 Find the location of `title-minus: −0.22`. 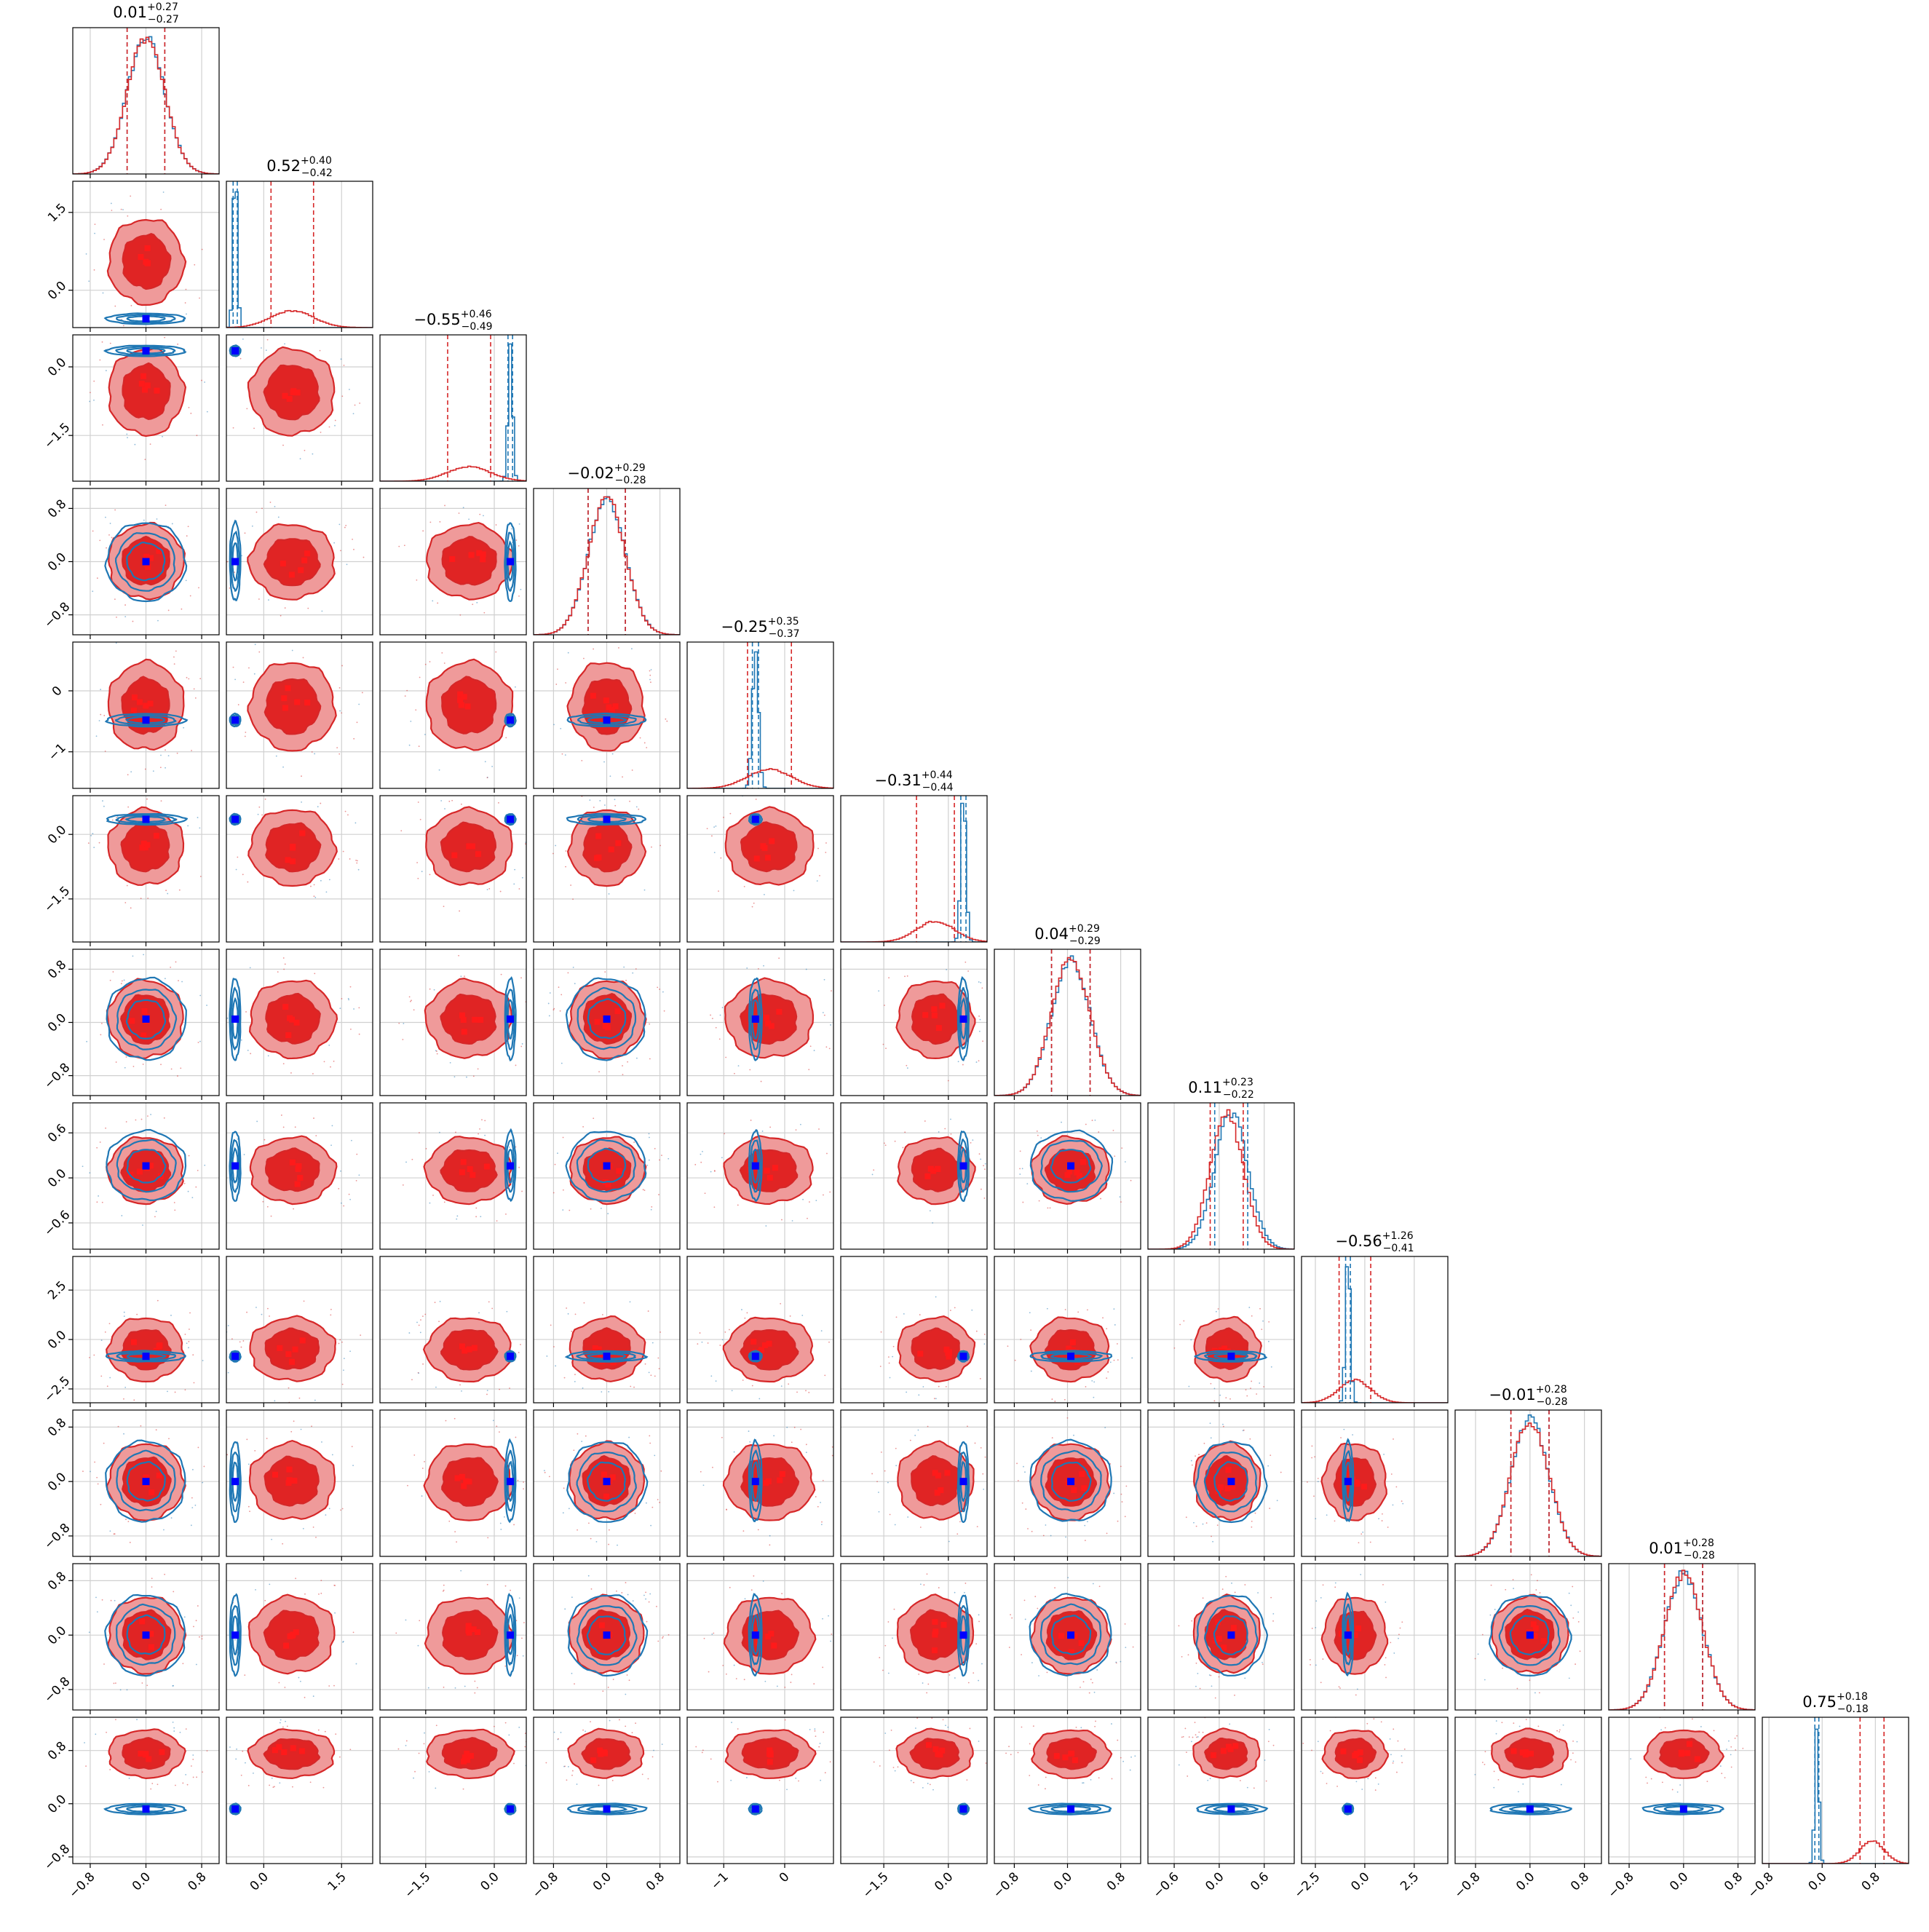

title-minus: −0.22 is located at coordinates (1238, 1095).